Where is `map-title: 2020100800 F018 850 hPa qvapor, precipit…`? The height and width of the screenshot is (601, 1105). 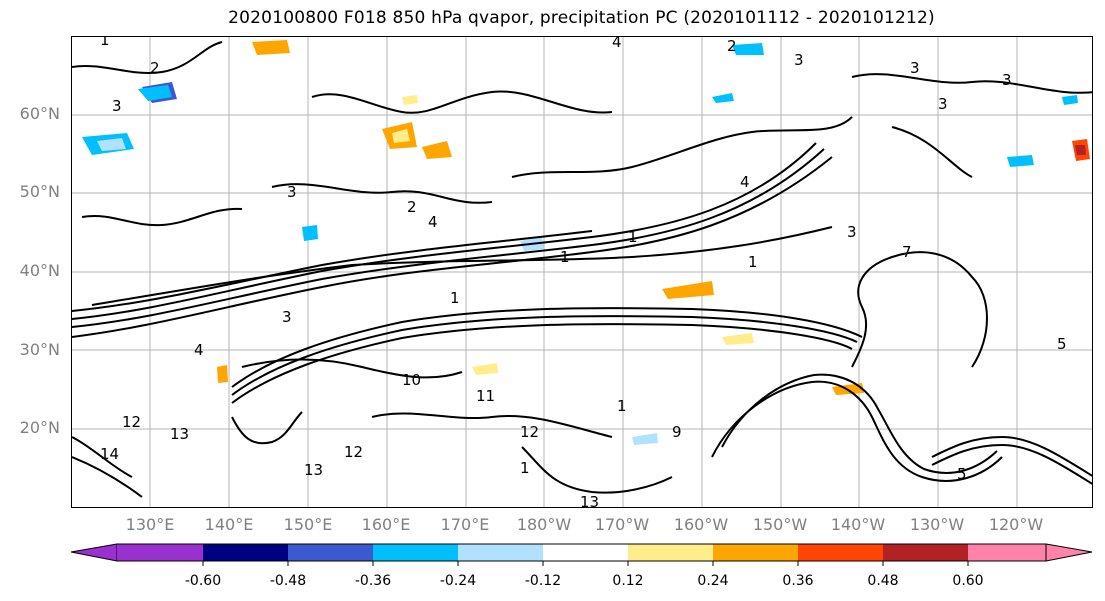
map-title: 2020100800 F018 850 hPa qvapor, precipit… is located at coordinates (581, 18).